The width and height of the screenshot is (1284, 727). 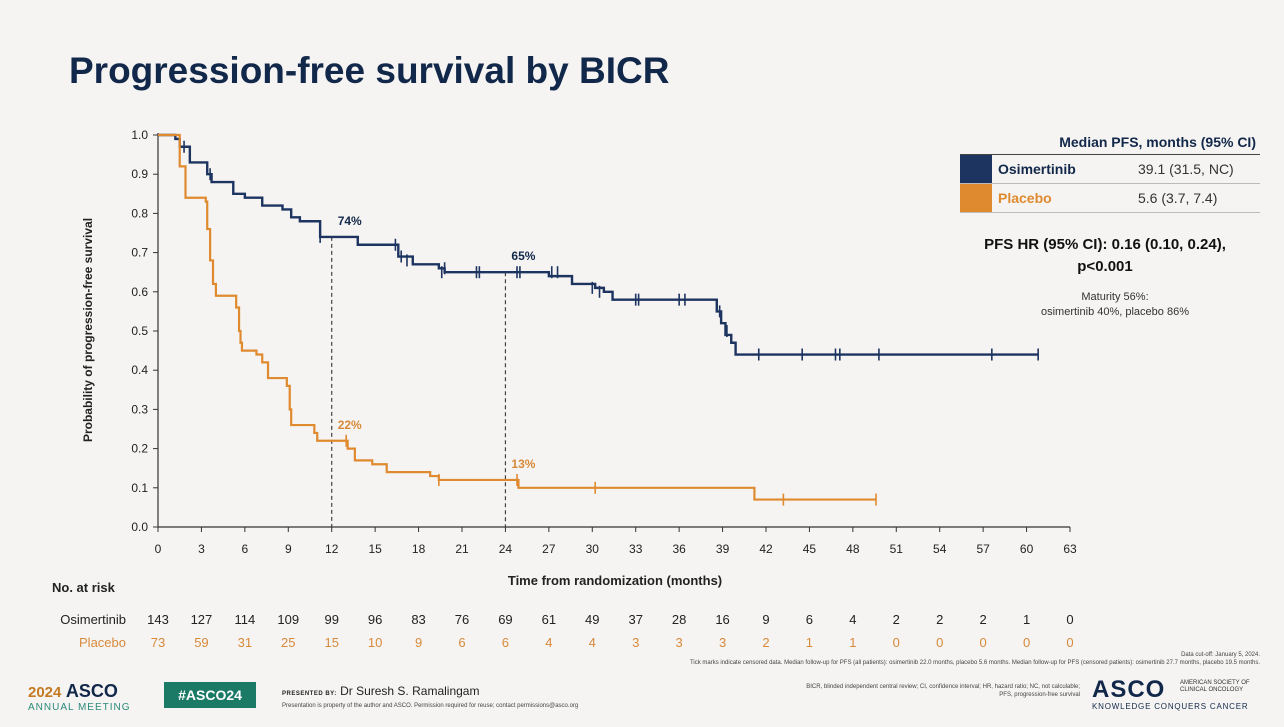 What do you see at coordinates (976, 198) in the screenshot?
I see `placebo-swatch` at bounding box center [976, 198].